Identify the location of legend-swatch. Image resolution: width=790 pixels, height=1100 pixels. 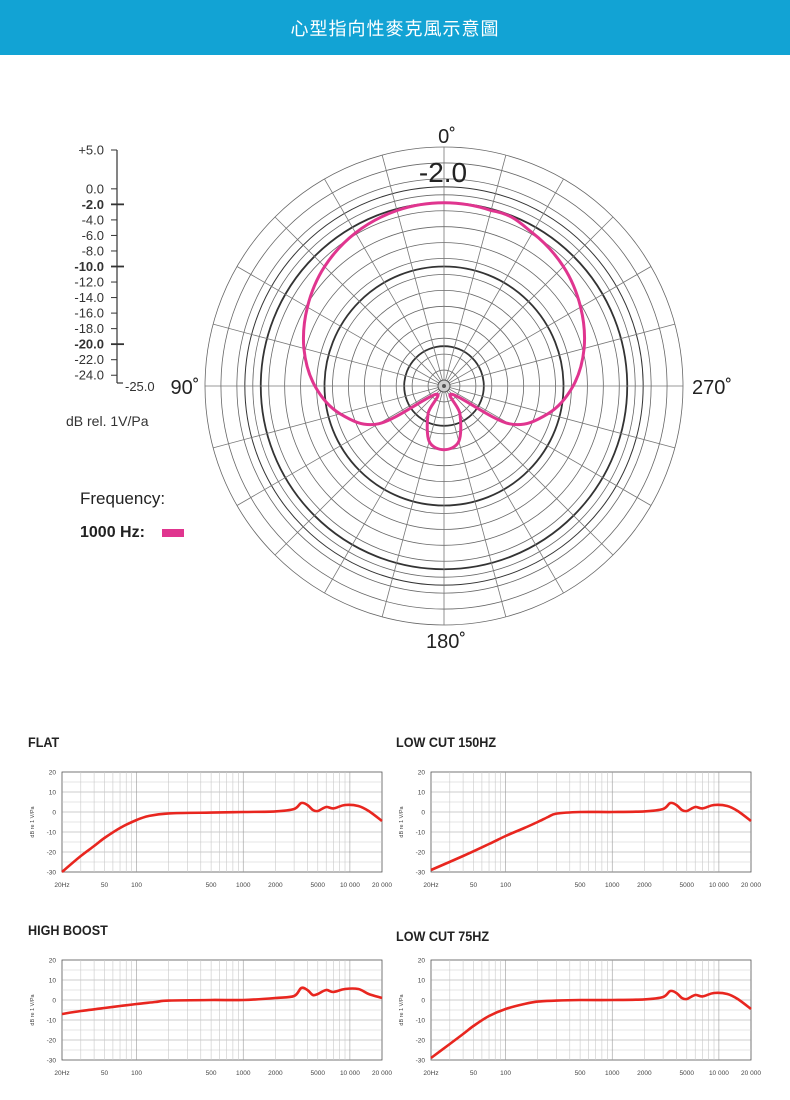
(173, 533).